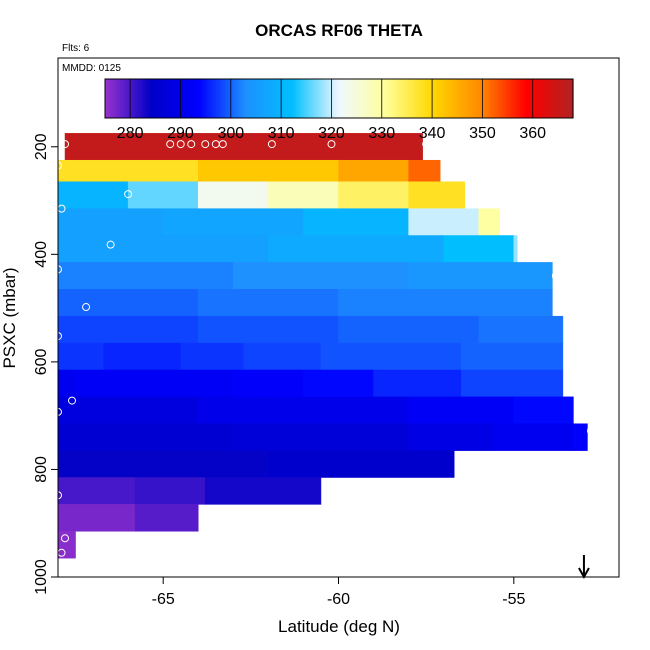 This screenshot has height=650, width=650. I want to click on colorbar-tick-label: 360, so click(532, 133).